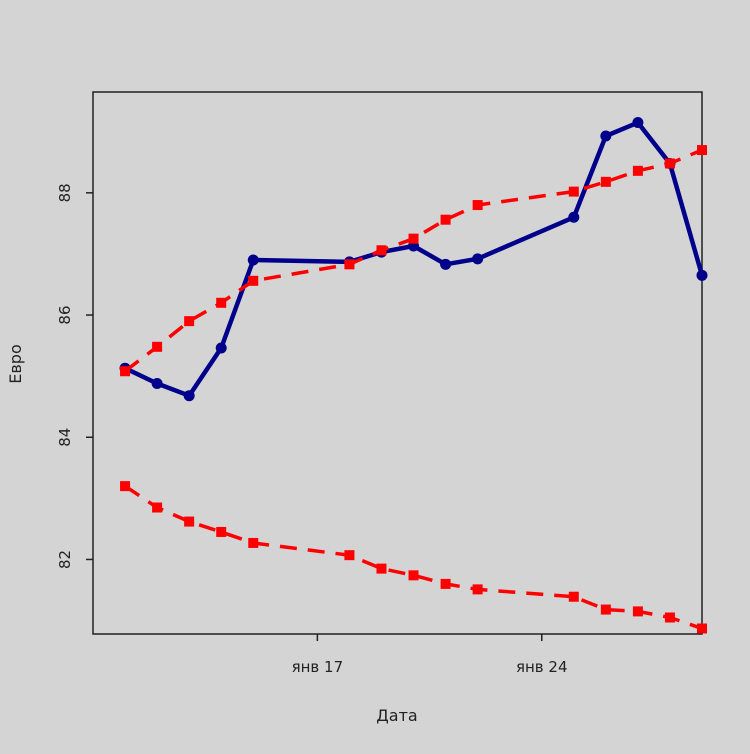 This screenshot has width=750, height=754. Describe the element at coordinates (65, 437) in the screenshot. I see `y-tick-label: 84` at that location.